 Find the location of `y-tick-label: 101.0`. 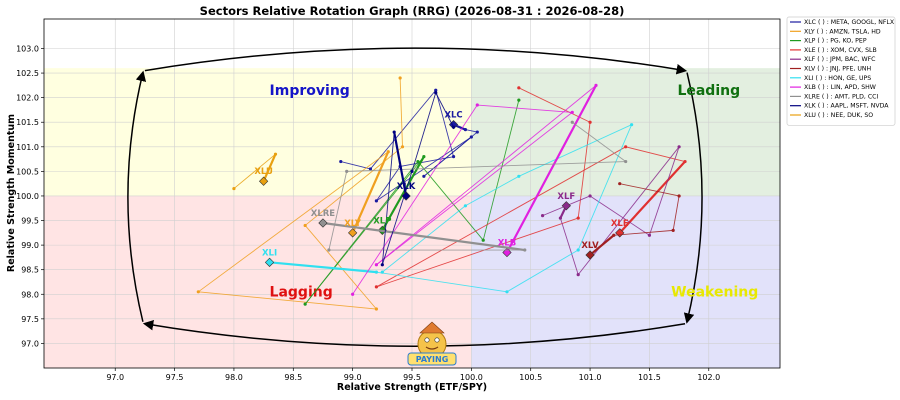

y-tick-label: 101.0 is located at coordinates (27, 147).